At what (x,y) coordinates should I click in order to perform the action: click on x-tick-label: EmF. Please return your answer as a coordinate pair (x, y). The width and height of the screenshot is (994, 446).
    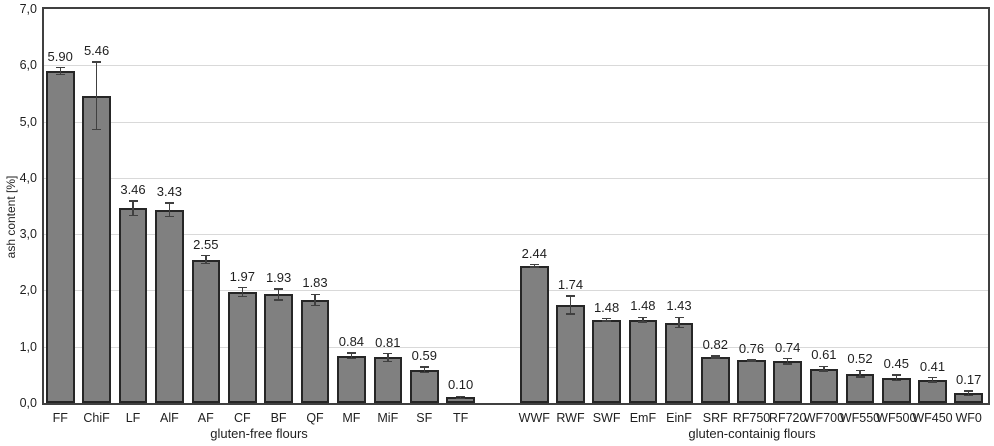
    Looking at the image, I should click on (643, 418).